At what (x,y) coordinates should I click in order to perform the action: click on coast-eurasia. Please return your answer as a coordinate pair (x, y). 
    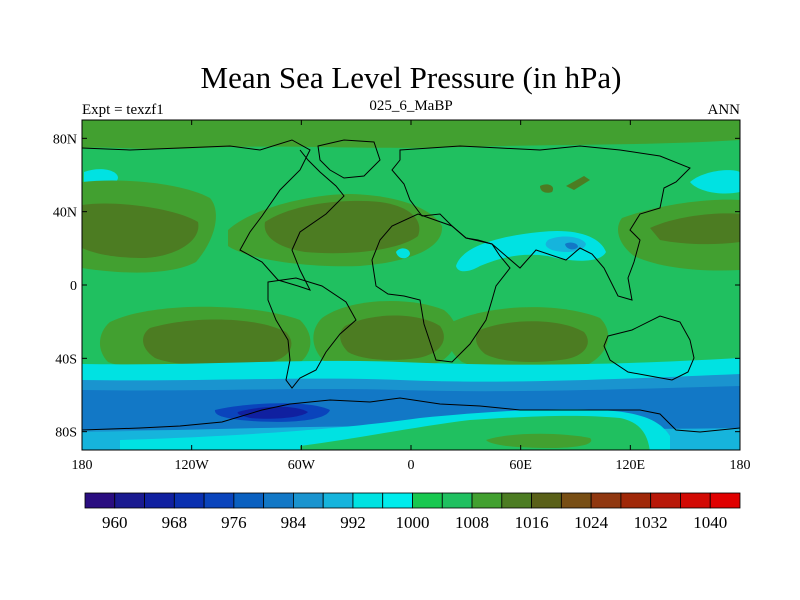
    Looking at the image, I should click on (541, 223).